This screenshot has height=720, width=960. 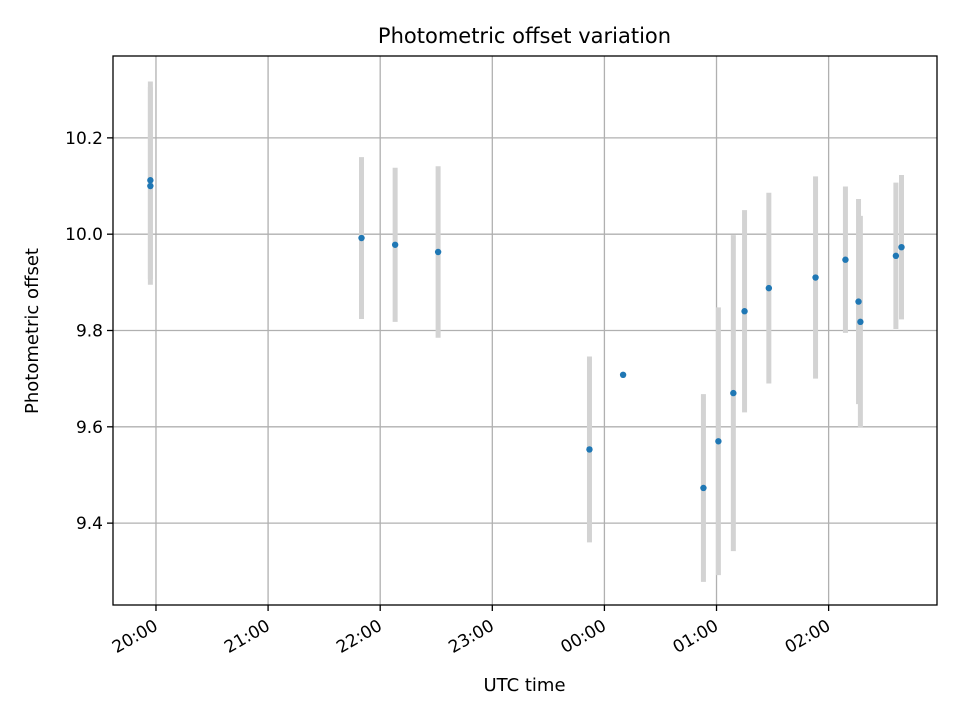 I want to click on y-tick-label: 10.2, so click(x=84, y=139).